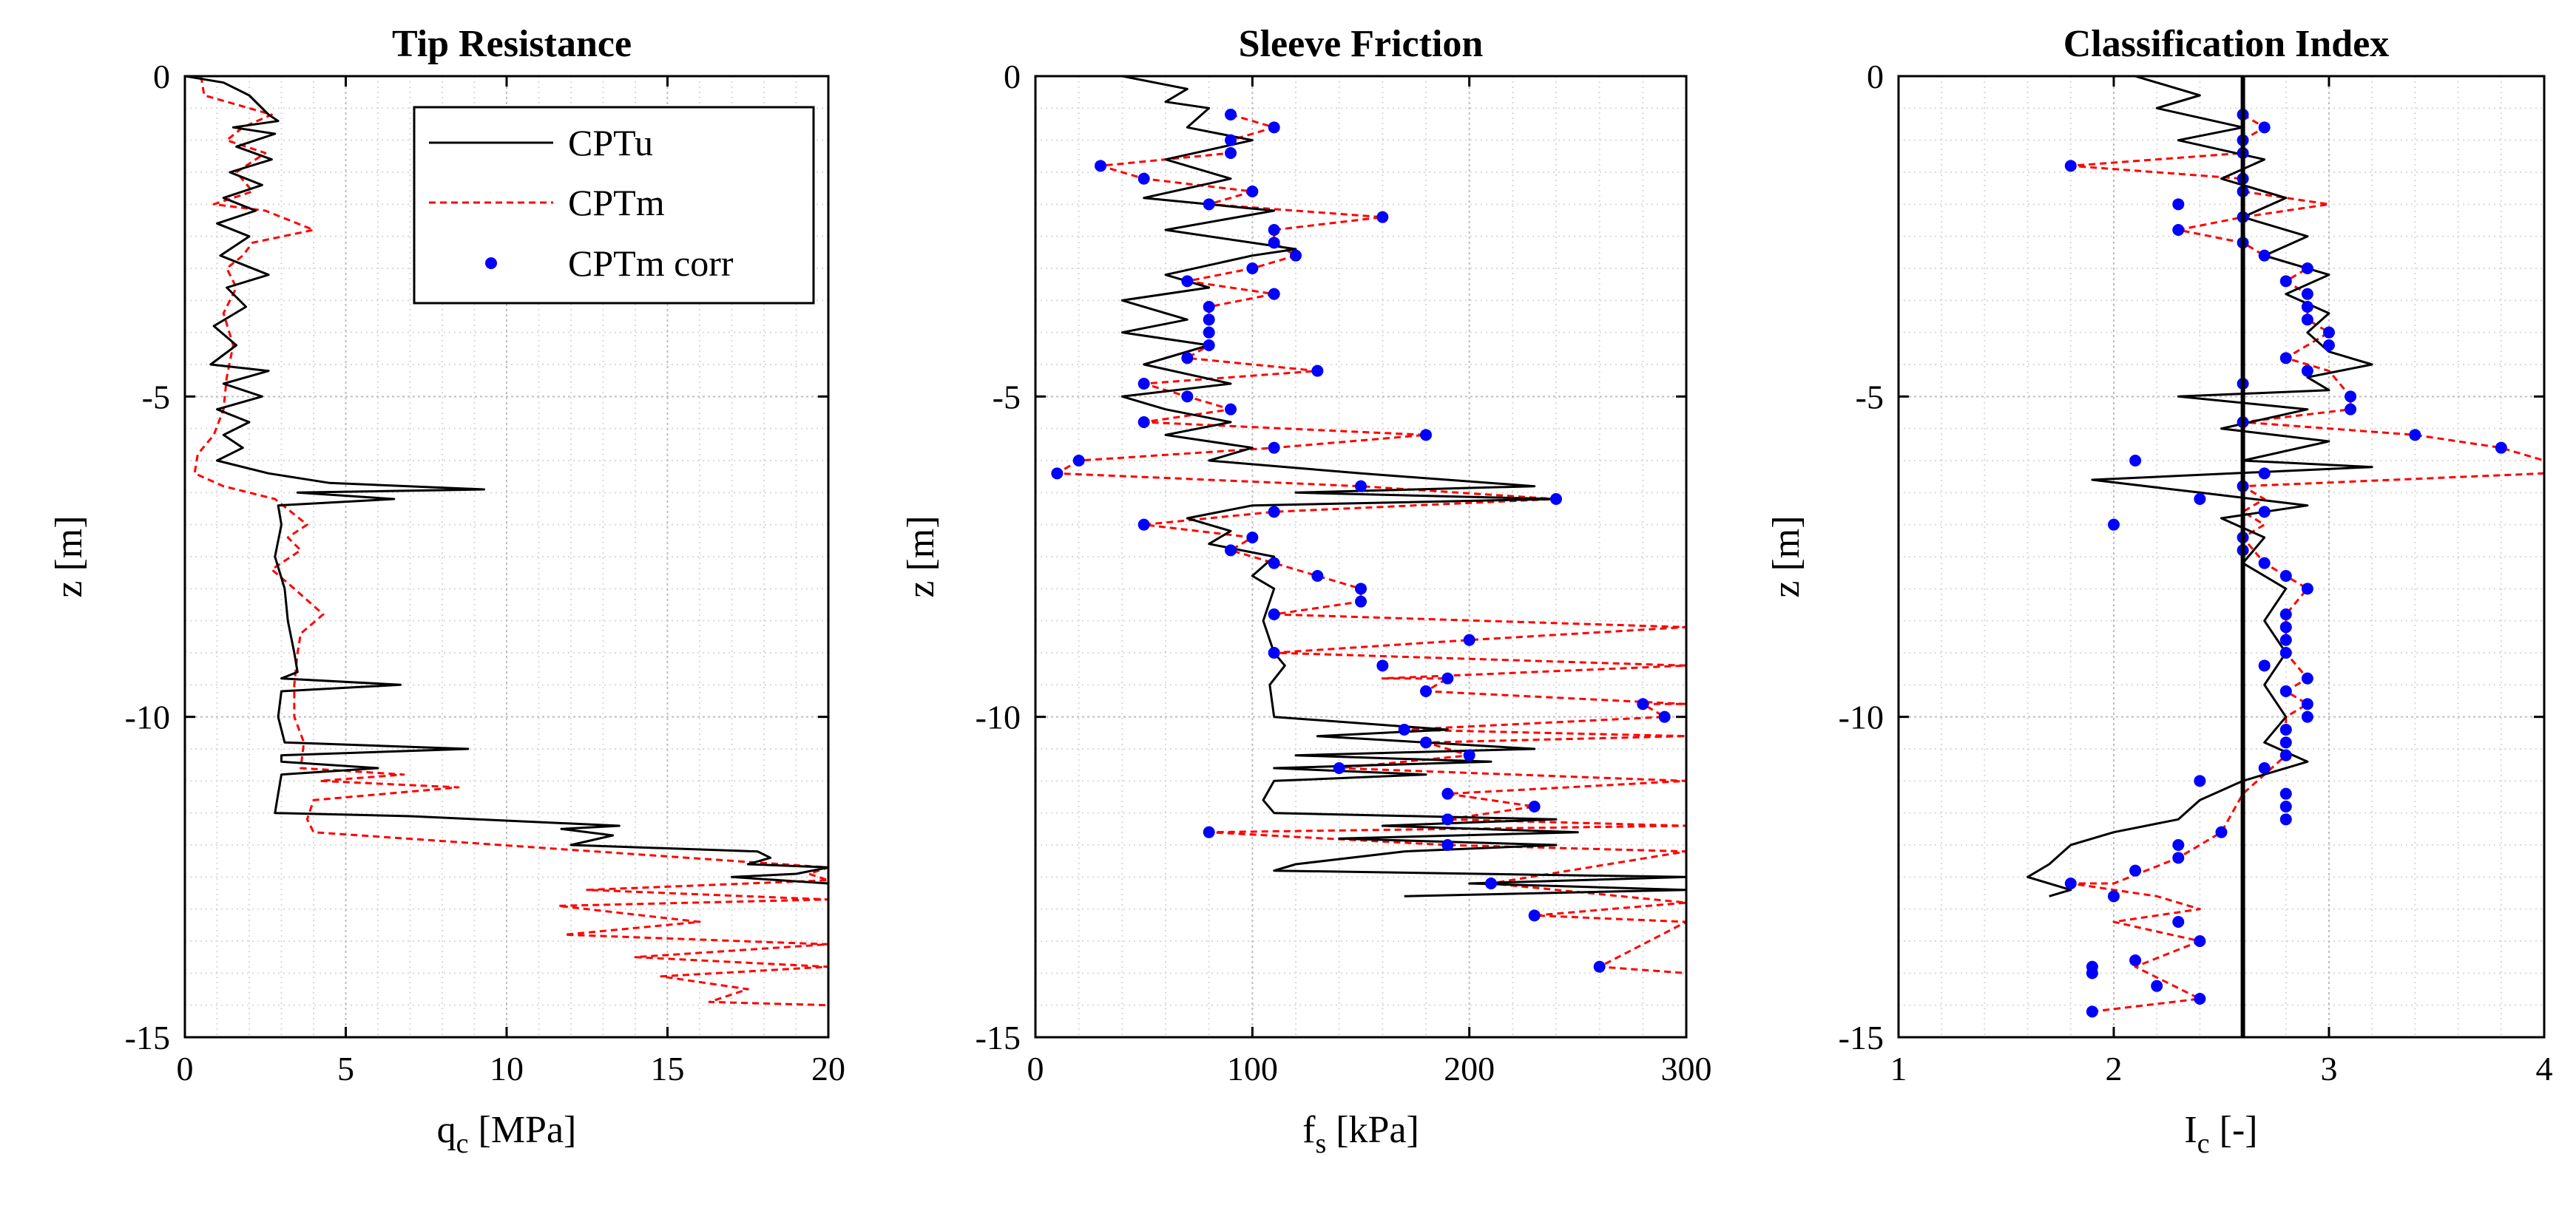 The width and height of the screenshot is (2576, 1208). Describe the element at coordinates (507, 1134) in the screenshot. I see `x-axis-label: qc [MPa]` at that location.